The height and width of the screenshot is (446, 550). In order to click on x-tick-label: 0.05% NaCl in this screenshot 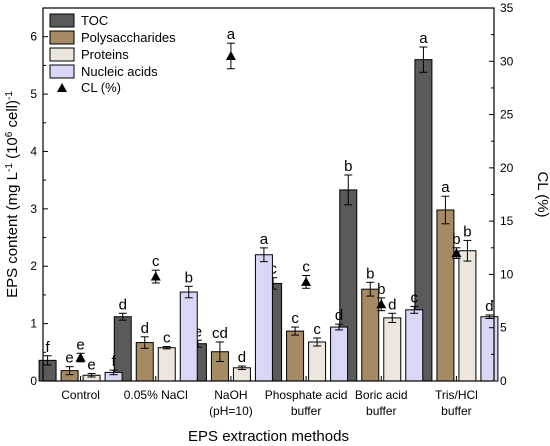, I will do `click(156, 395)`.